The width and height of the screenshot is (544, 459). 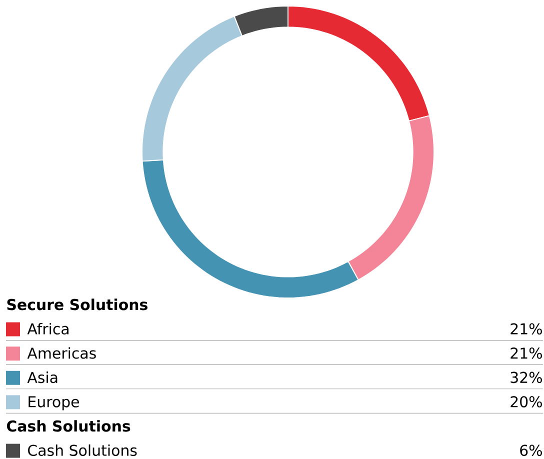 What do you see at coordinates (47, 328) in the screenshot?
I see `legend-label: Africa` at bounding box center [47, 328].